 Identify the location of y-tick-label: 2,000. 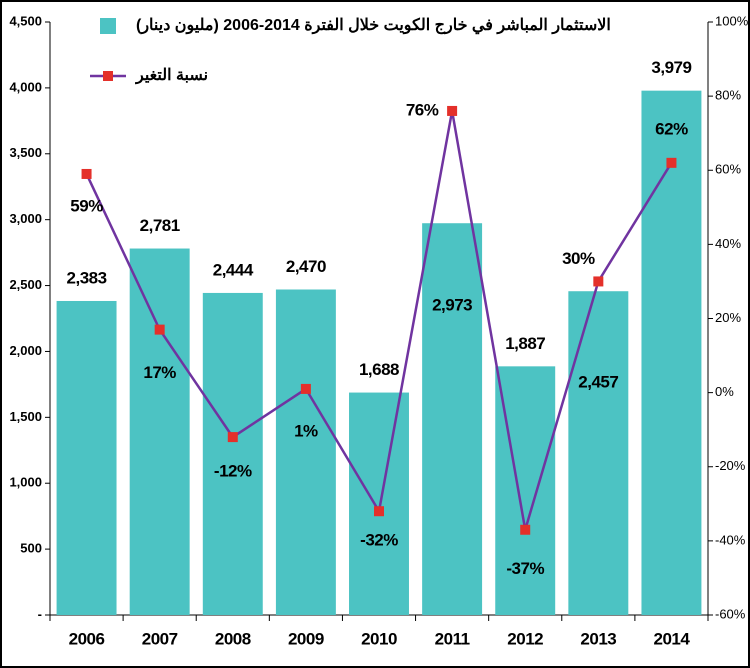
(25, 350).